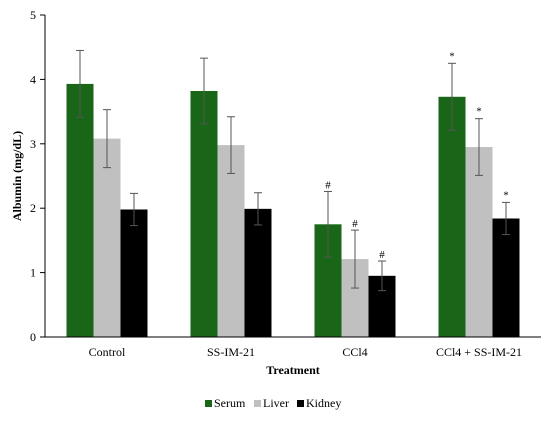 This screenshot has width=544, height=423. I want to click on y-tick-label: 0, so click(33, 337).